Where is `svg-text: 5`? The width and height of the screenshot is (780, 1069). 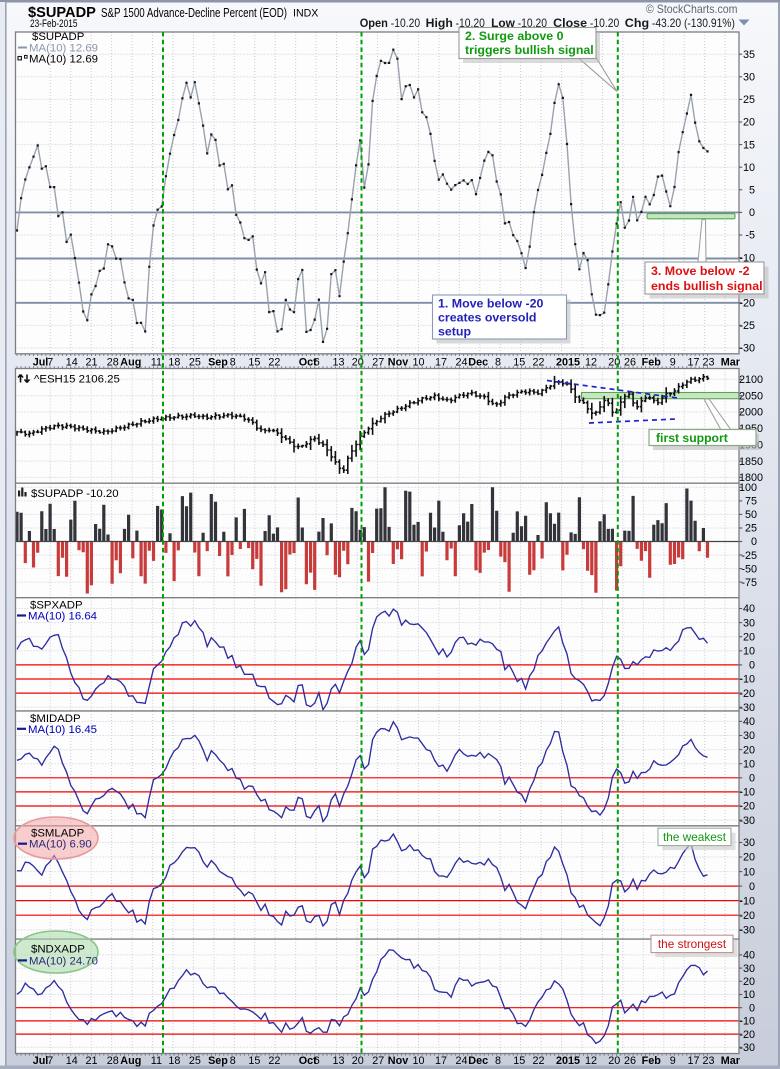
svg-text: 5 is located at coordinates (752, 191).